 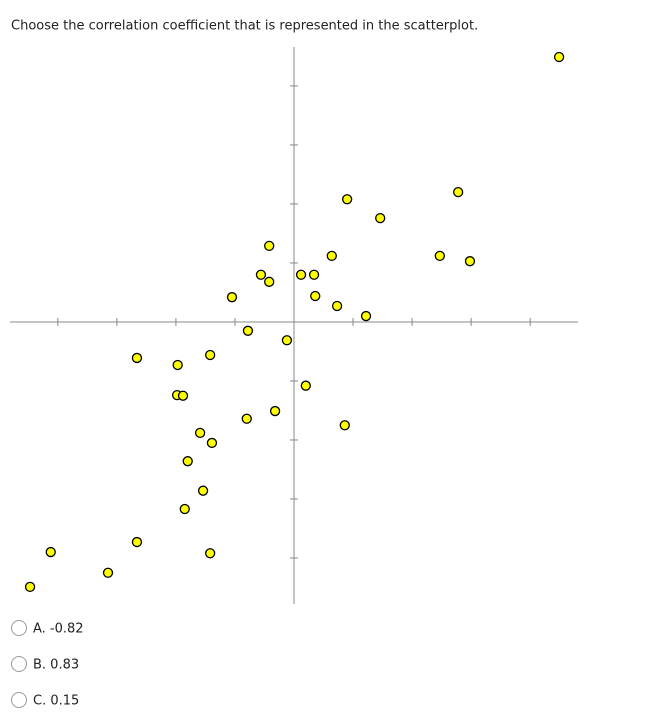 I want to click on option-label: C. 0.15, so click(x=56, y=701).